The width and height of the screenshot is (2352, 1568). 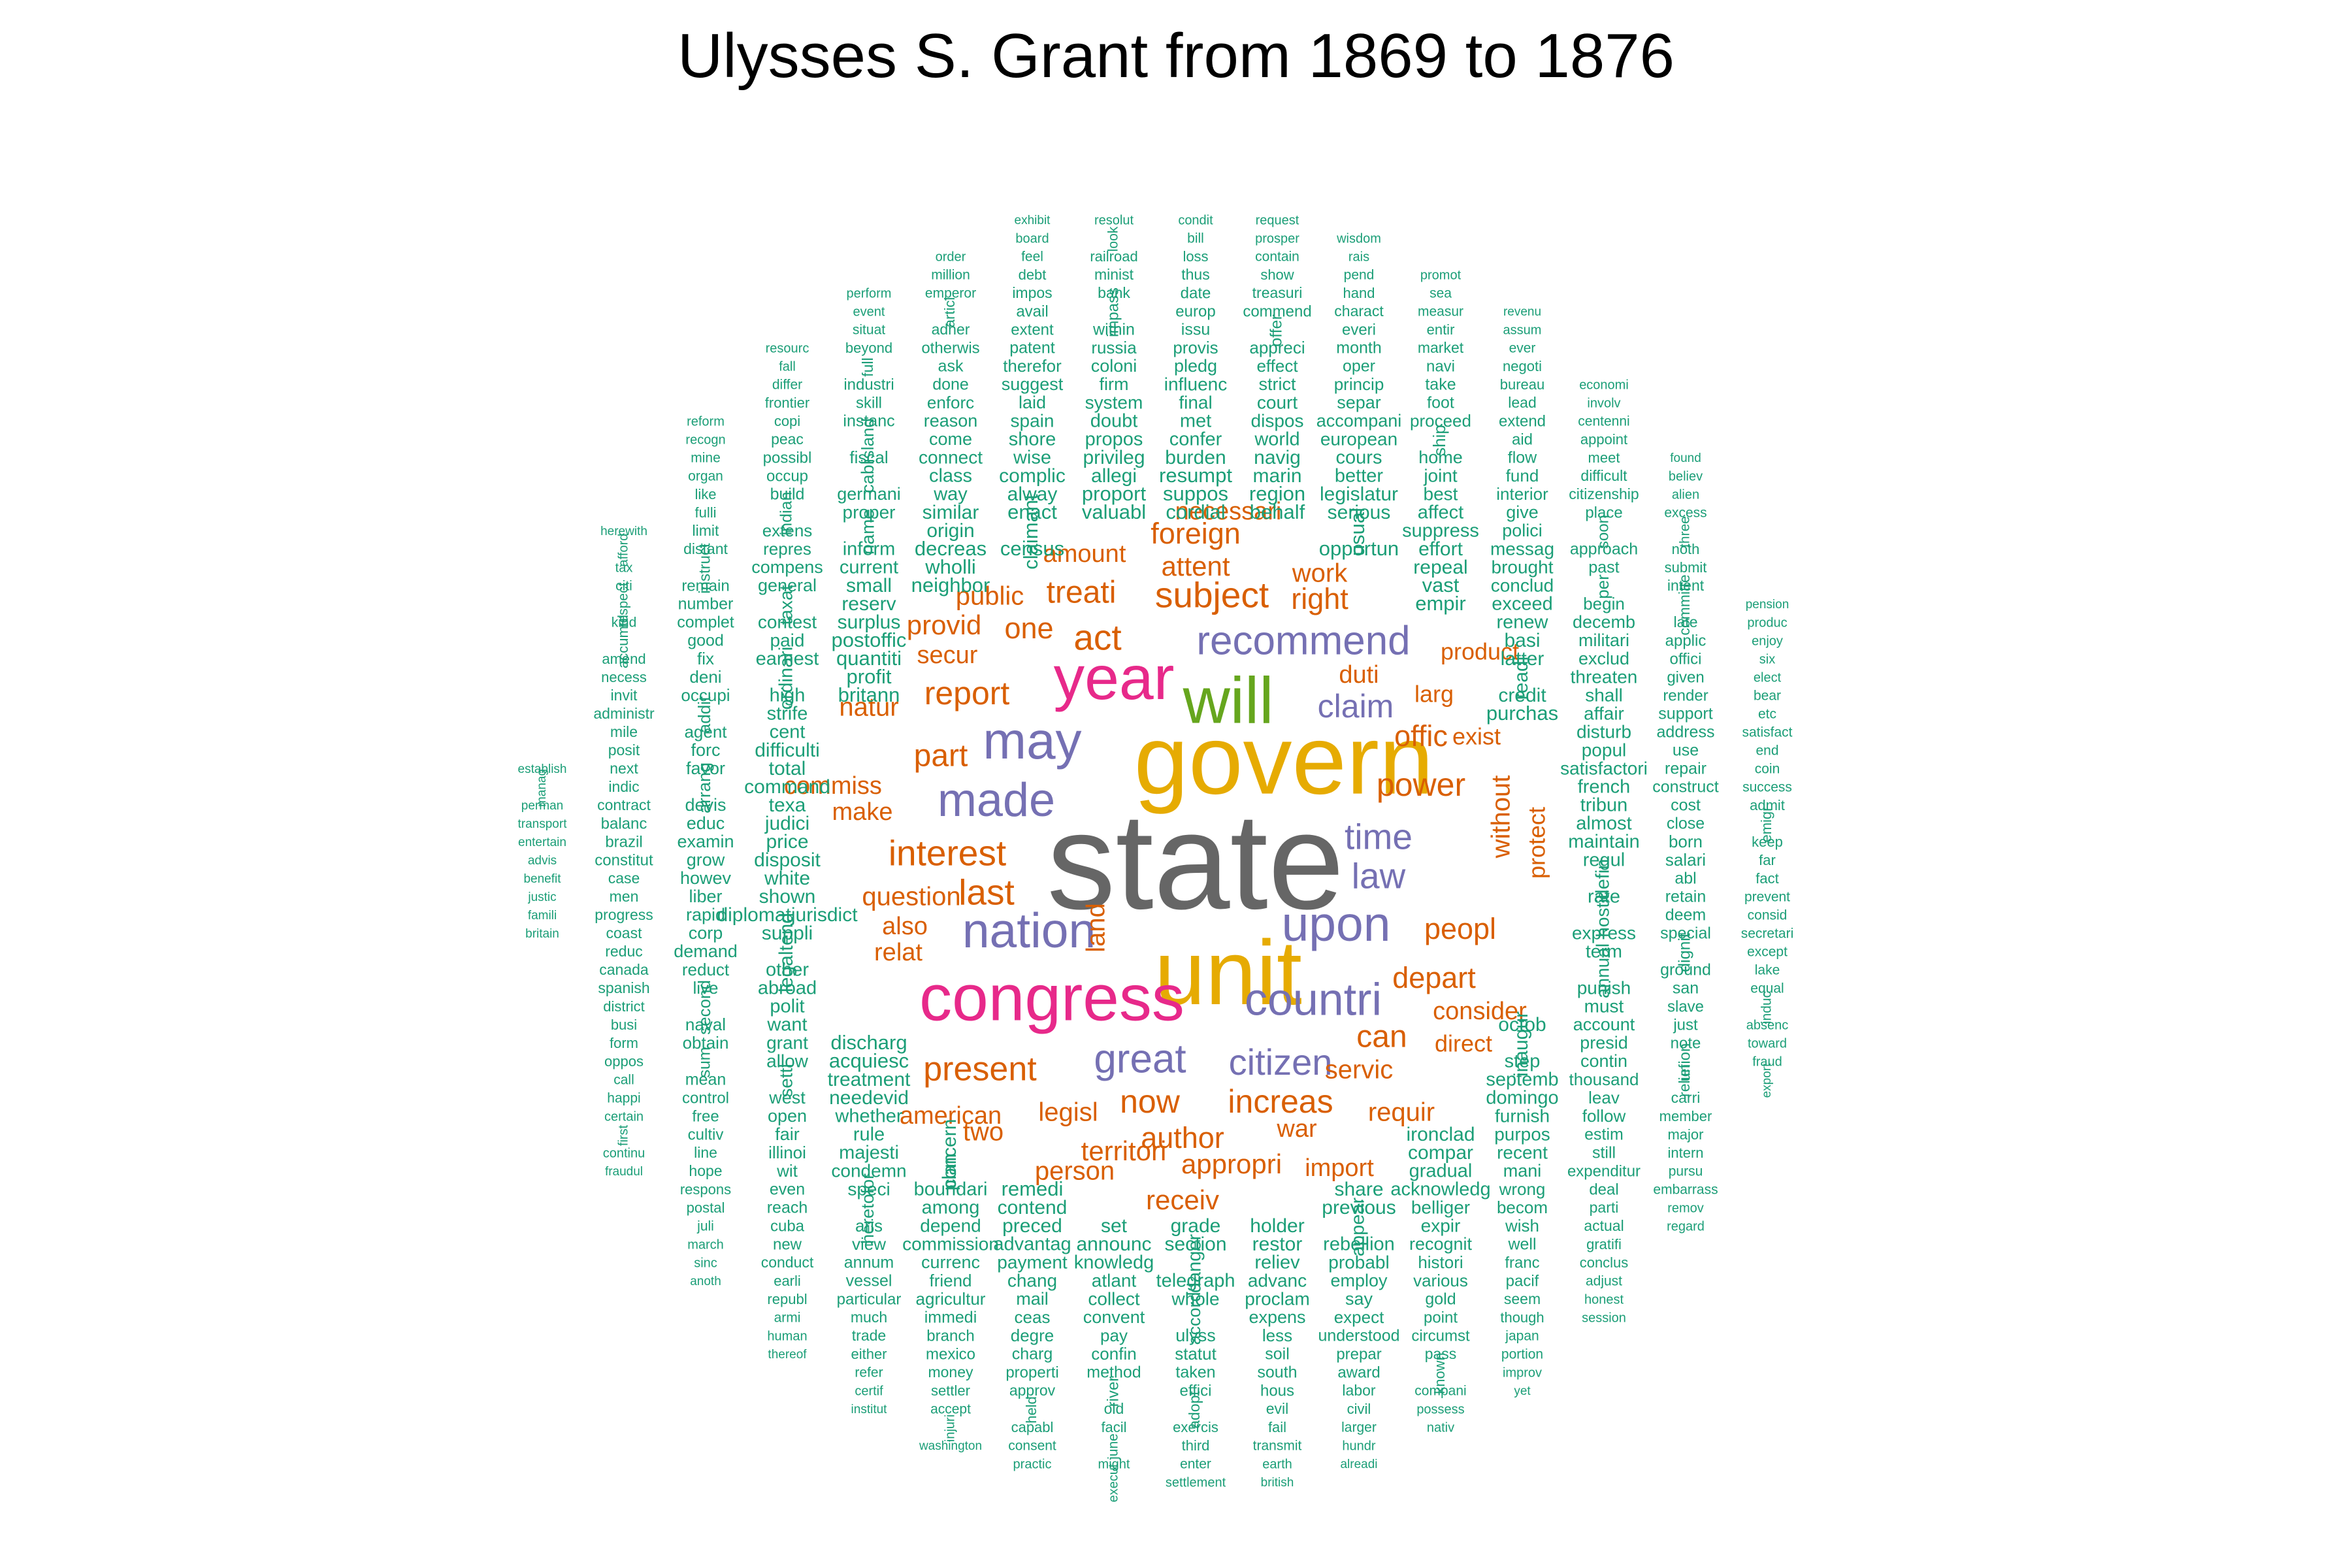 What do you see at coordinates (1277, 1373) in the screenshot?
I see `cloud-word-south: south` at bounding box center [1277, 1373].